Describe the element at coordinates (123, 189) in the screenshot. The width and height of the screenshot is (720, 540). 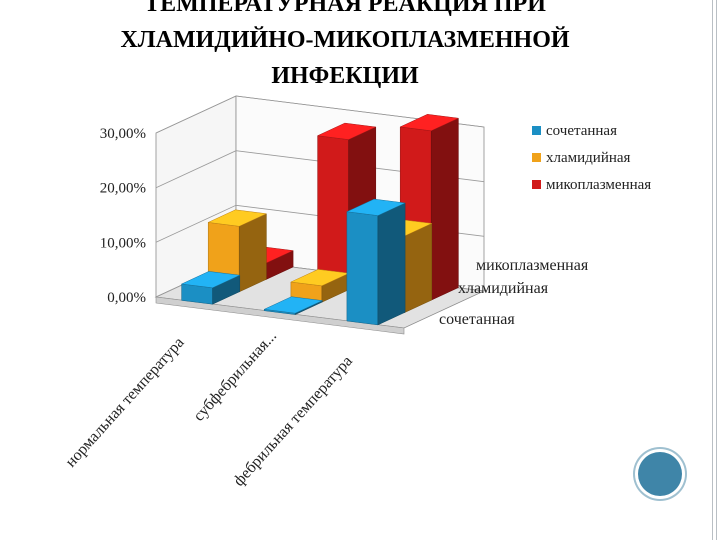
I see `y-tick-label: 20,00%` at that location.